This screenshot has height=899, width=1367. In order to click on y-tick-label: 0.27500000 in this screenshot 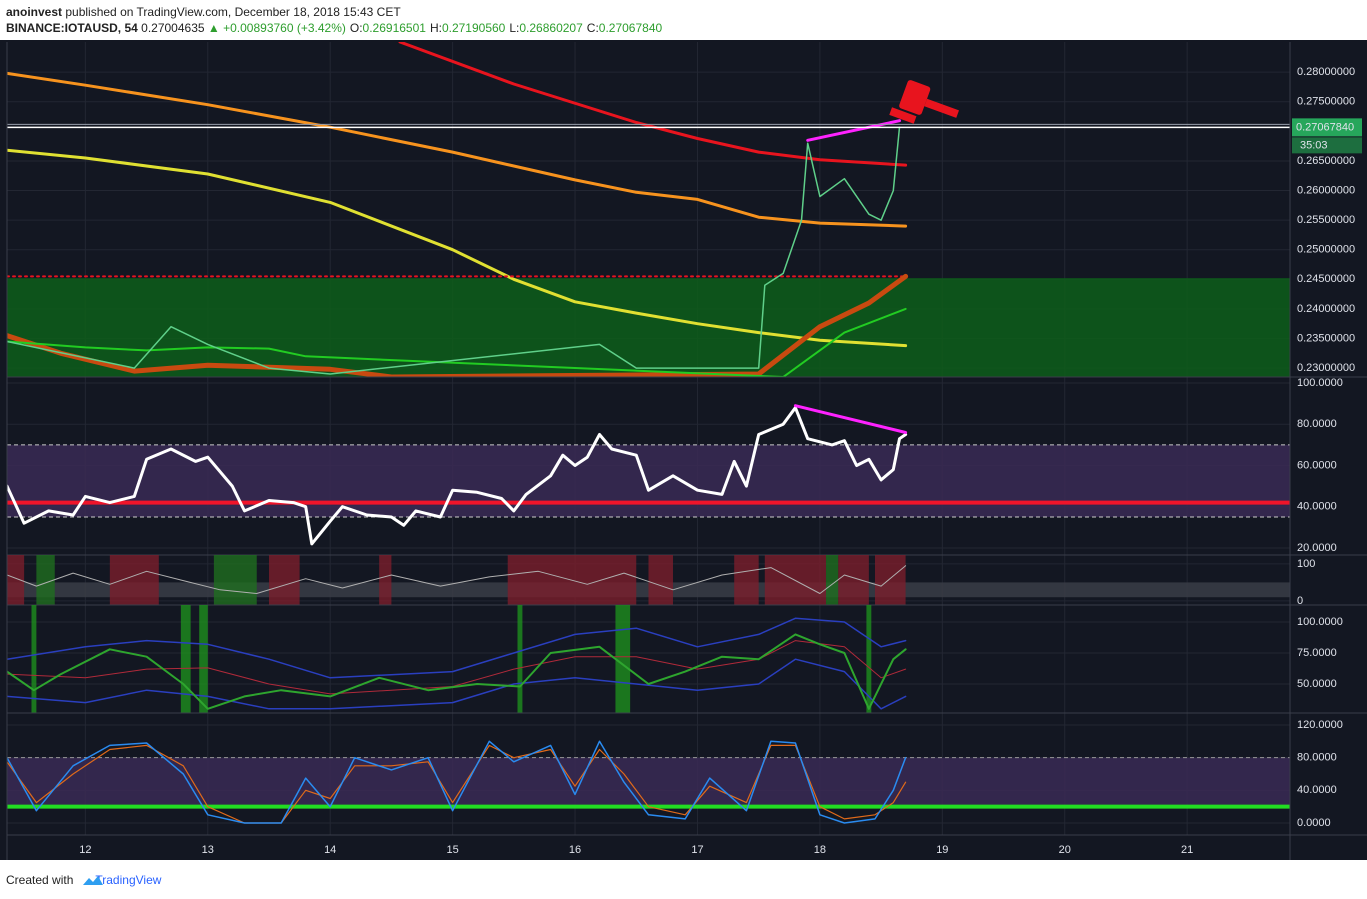, I will do `click(1326, 102)`.